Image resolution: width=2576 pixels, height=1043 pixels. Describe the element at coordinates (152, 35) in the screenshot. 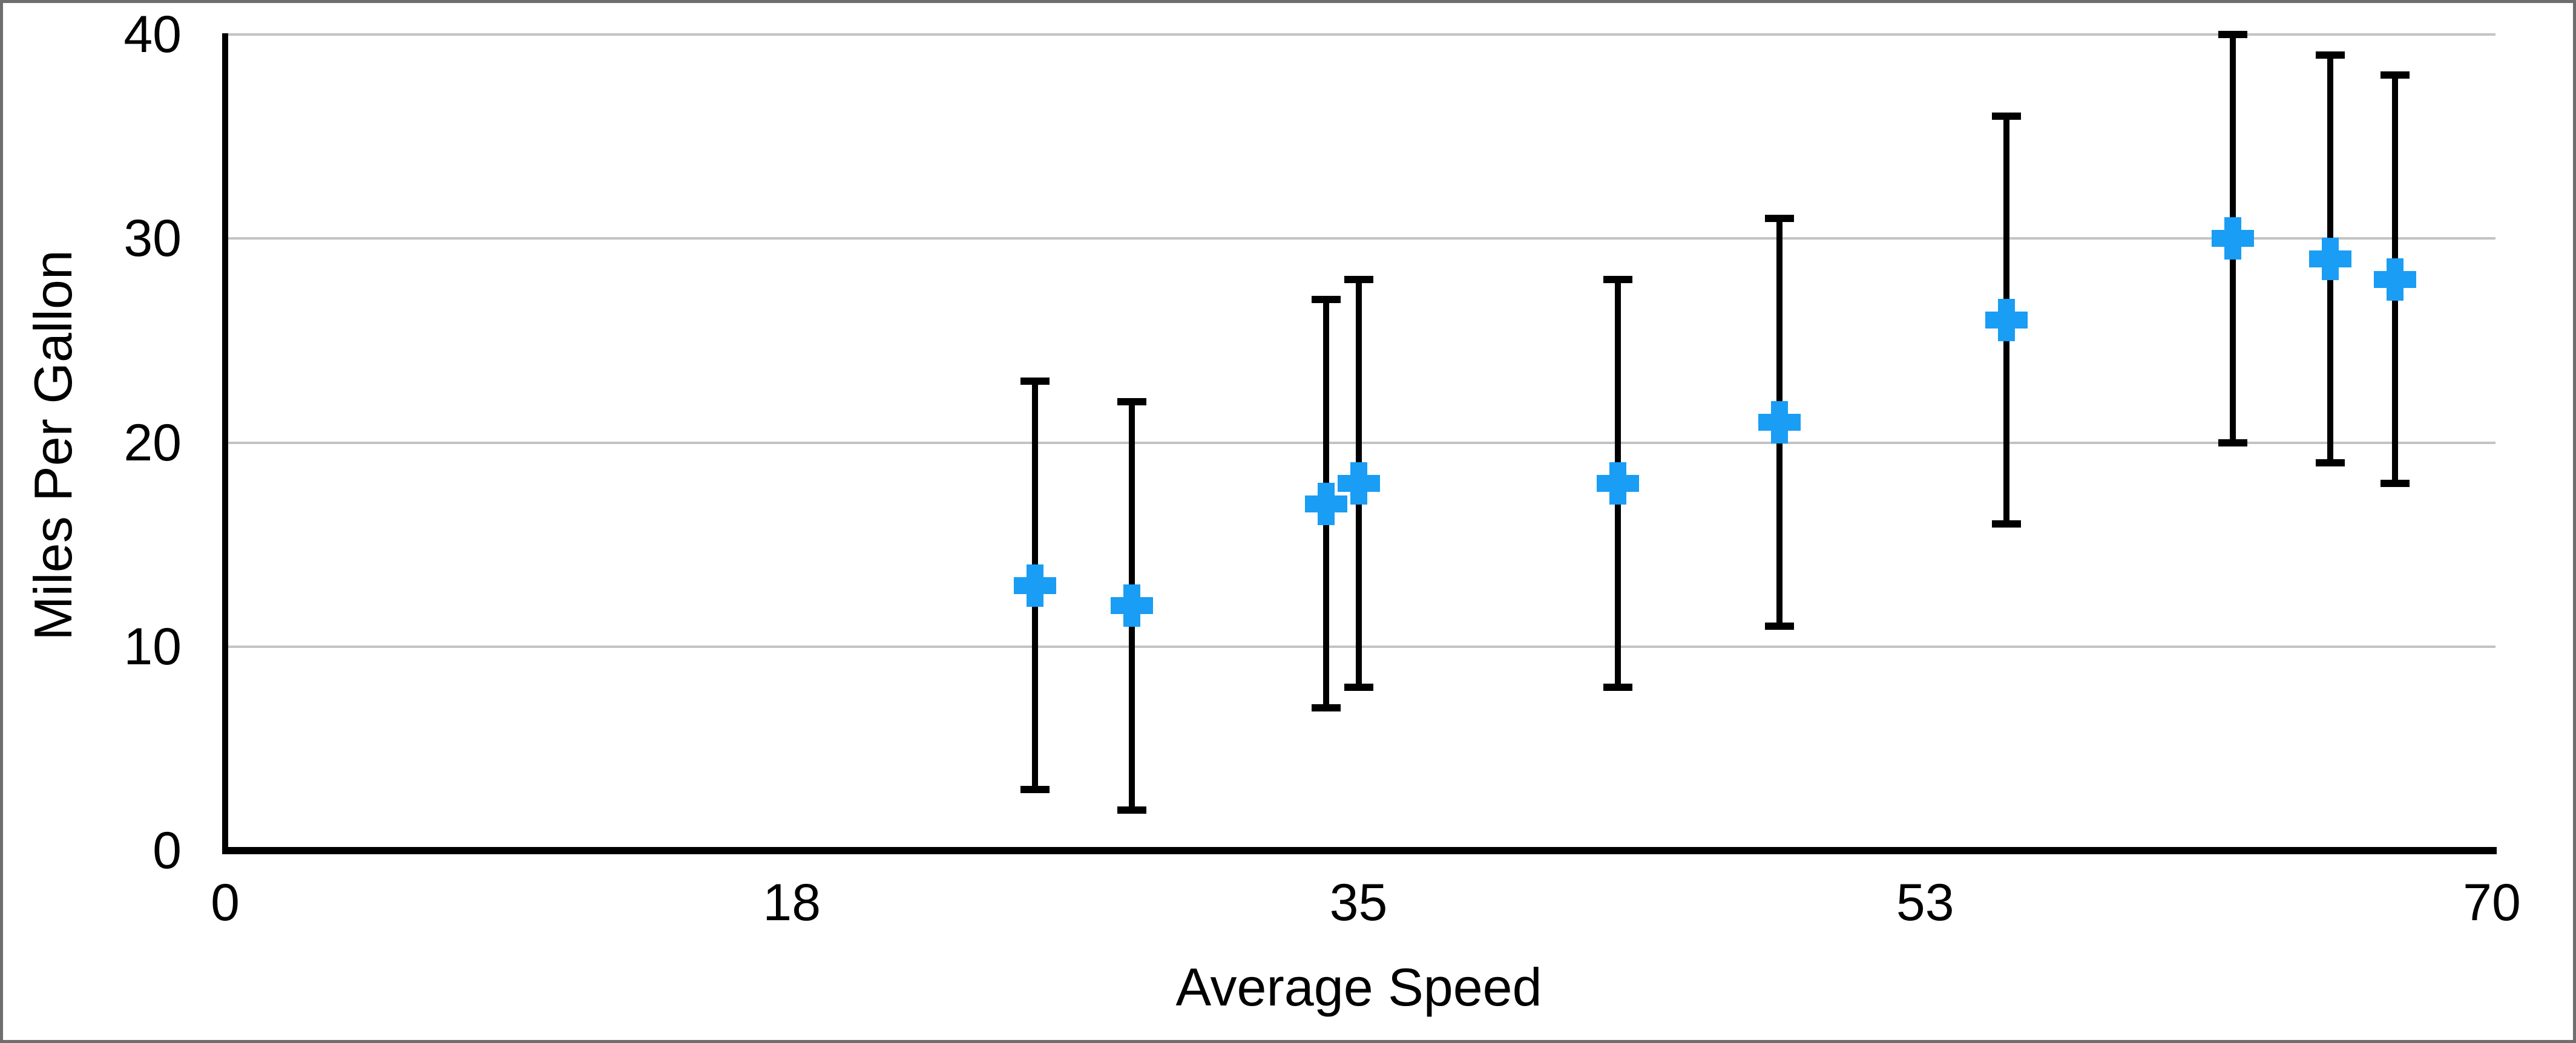

I see `y-tick-label-40: 40` at that location.